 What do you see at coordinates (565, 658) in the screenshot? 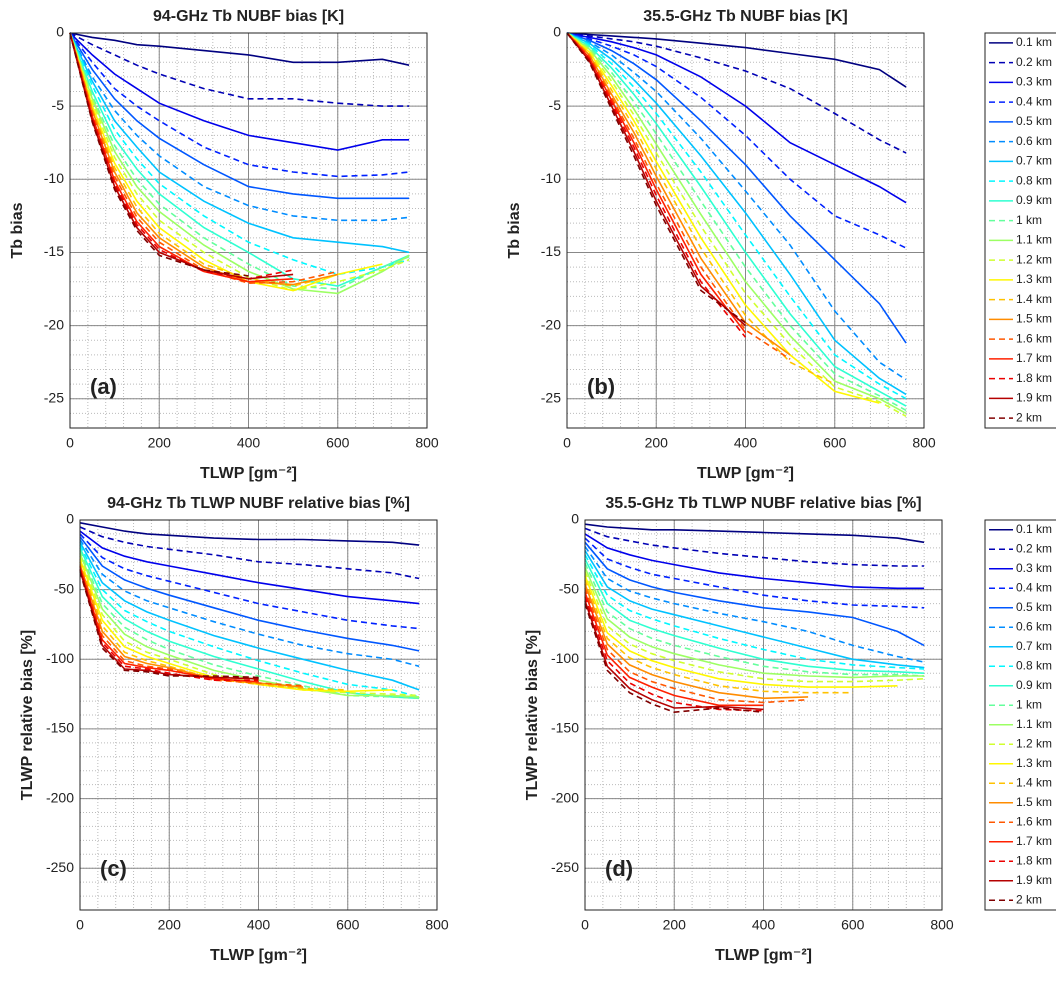
I see `y-tick-label: -100` at bounding box center [565, 658].